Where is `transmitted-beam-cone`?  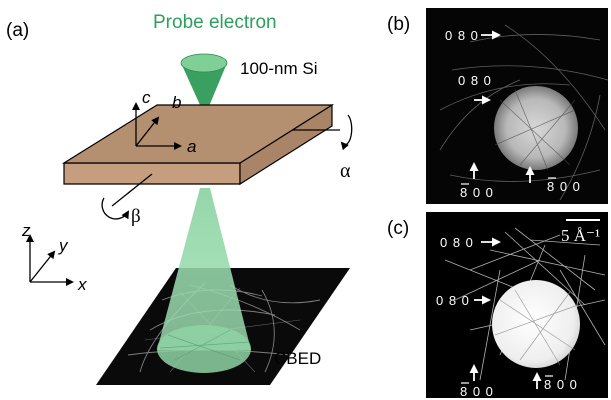 transmitted-beam-cone is located at coordinates (204, 280).